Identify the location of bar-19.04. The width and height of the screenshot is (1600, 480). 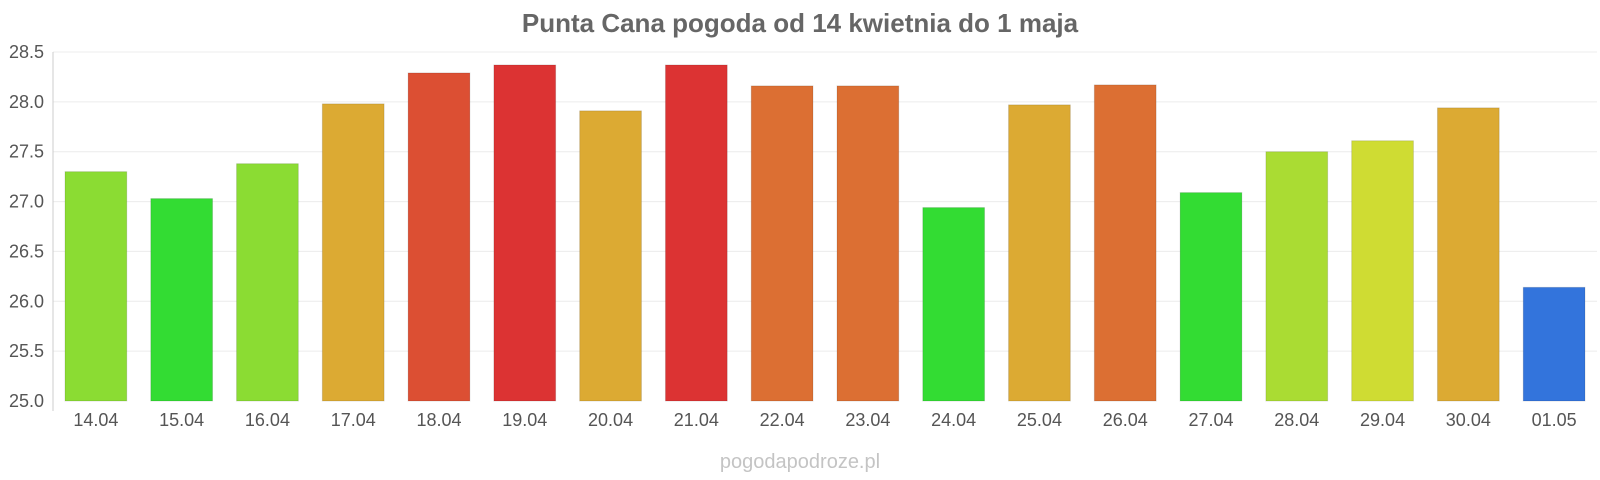
(525, 233).